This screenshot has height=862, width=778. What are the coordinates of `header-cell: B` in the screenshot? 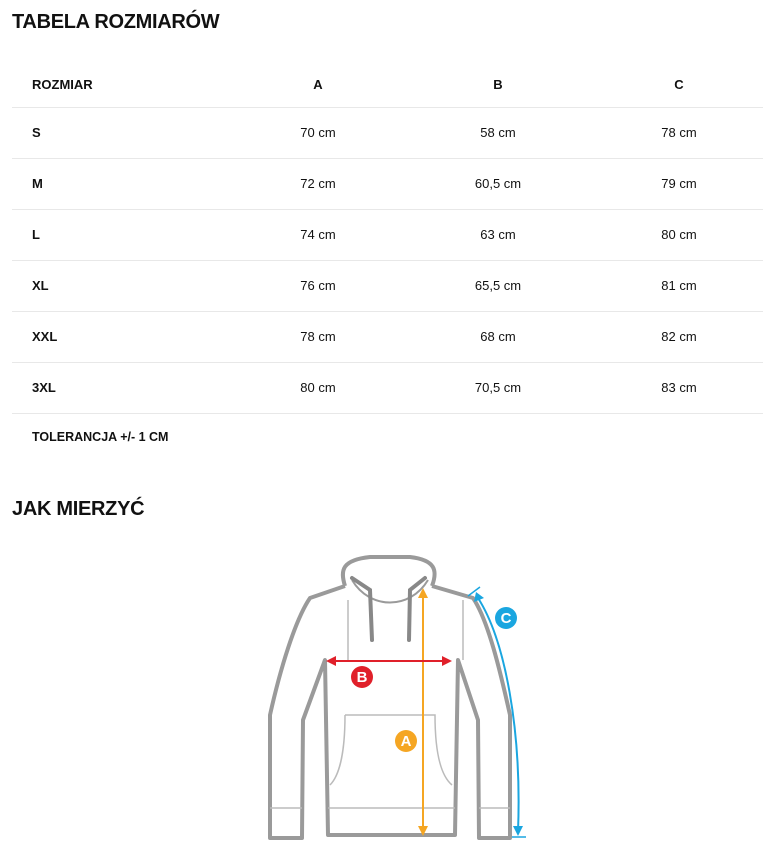 It's located at (498, 84).